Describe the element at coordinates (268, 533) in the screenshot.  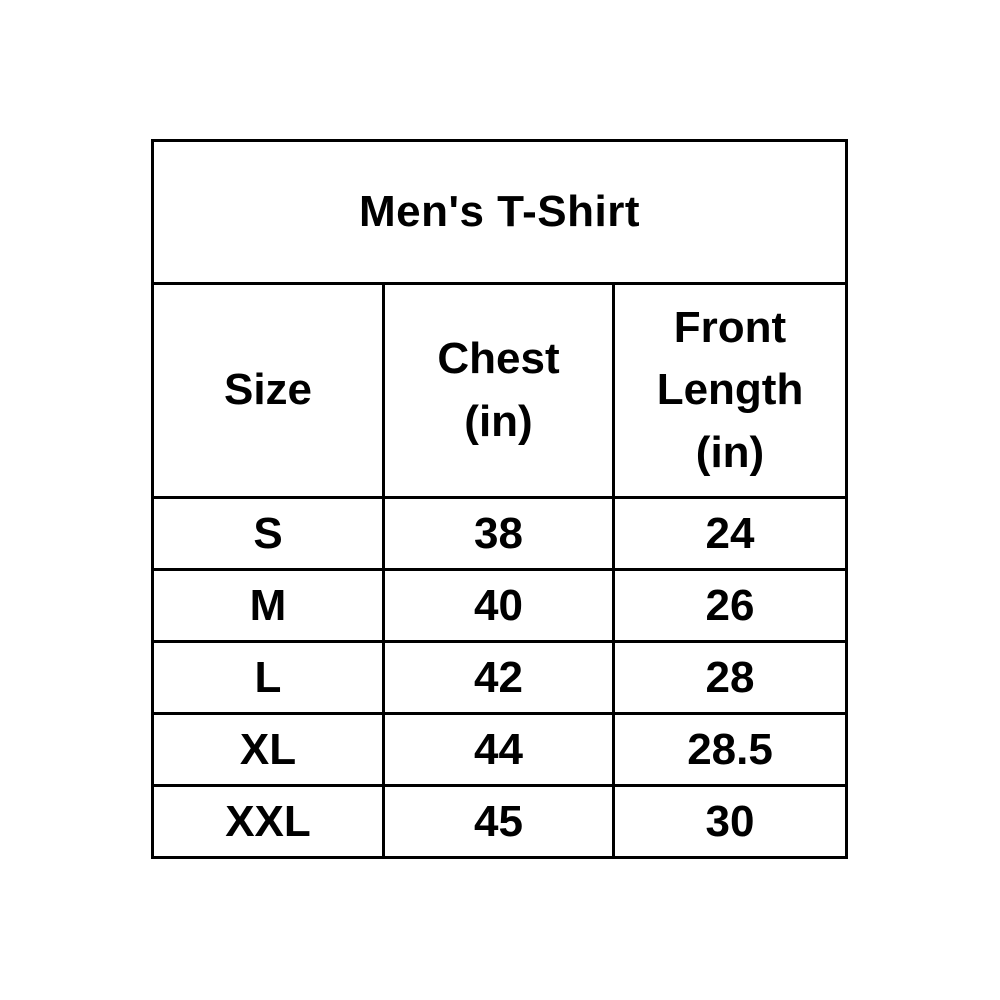
I see `size-cell: S` at that location.